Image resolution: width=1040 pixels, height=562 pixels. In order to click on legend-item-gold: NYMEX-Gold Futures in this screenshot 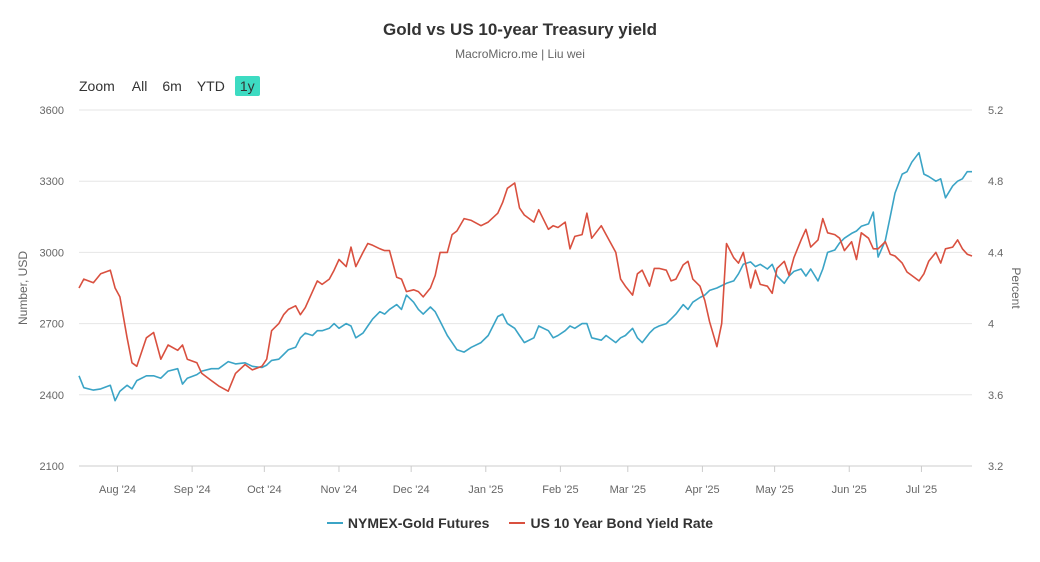, I will do `click(408, 523)`.